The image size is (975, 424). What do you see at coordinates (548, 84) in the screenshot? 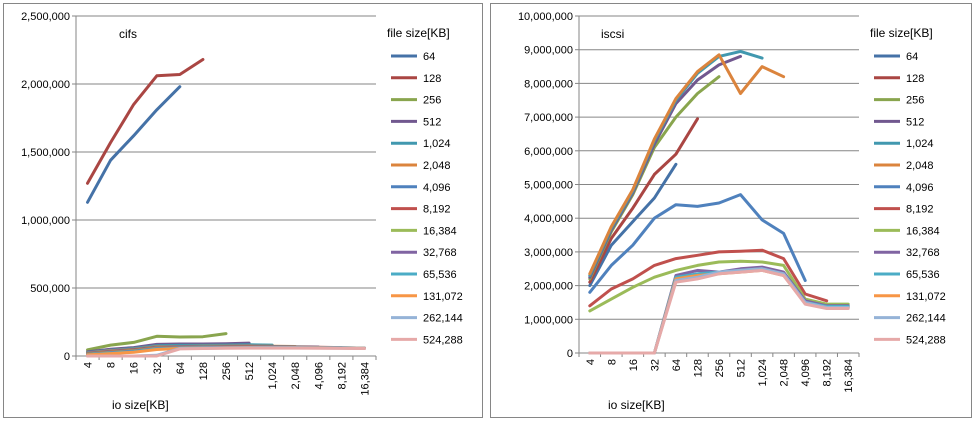
I see `iscsi-y-tick-label: 8,000,000` at bounding box center [548, 84].